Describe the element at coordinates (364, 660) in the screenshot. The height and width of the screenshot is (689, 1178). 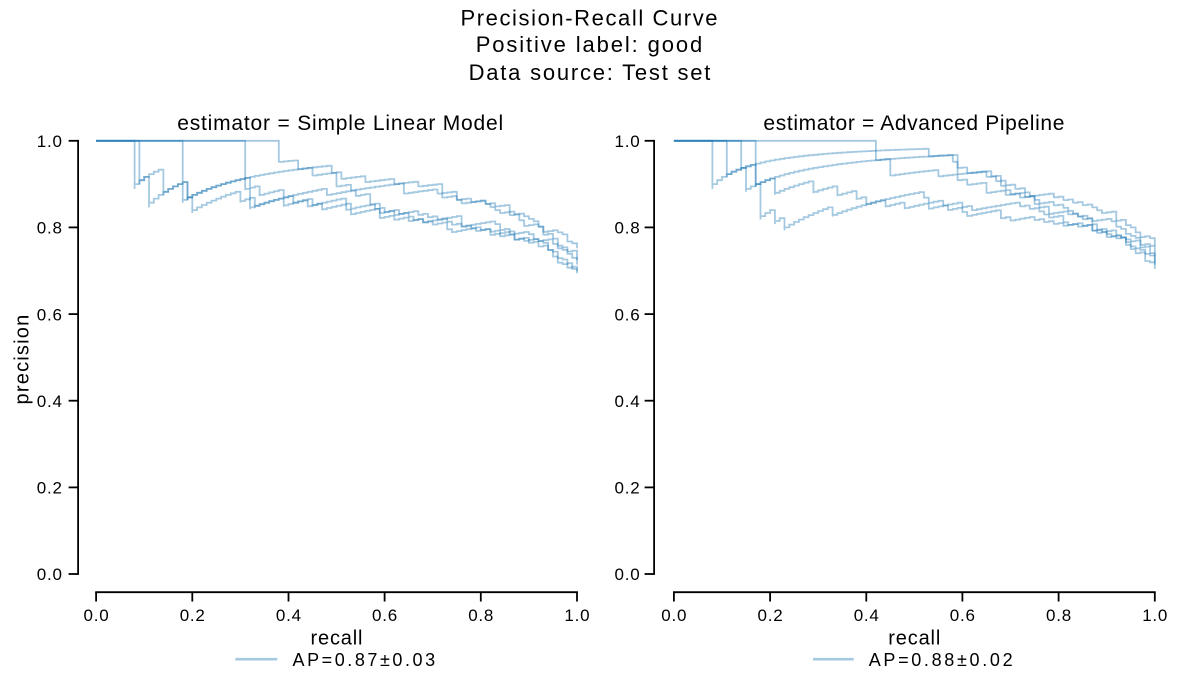
I see `svg-text: AP=0.87±0.03` at that location.